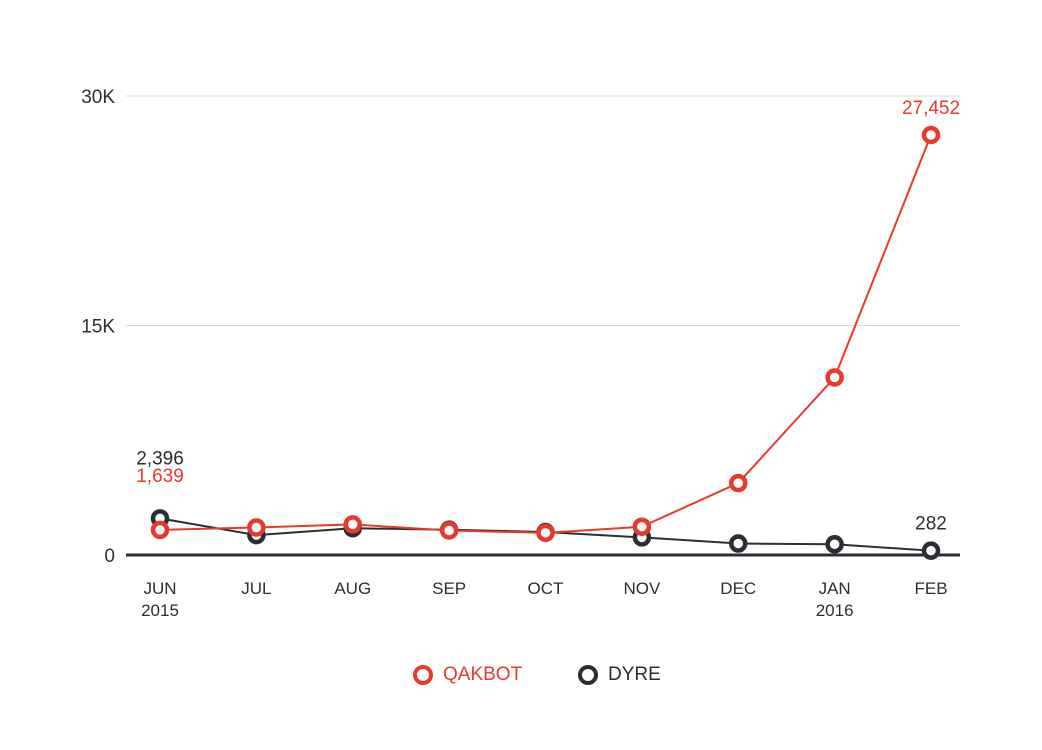  I want to click on qakbot-marker-icon, so click(423, 675).